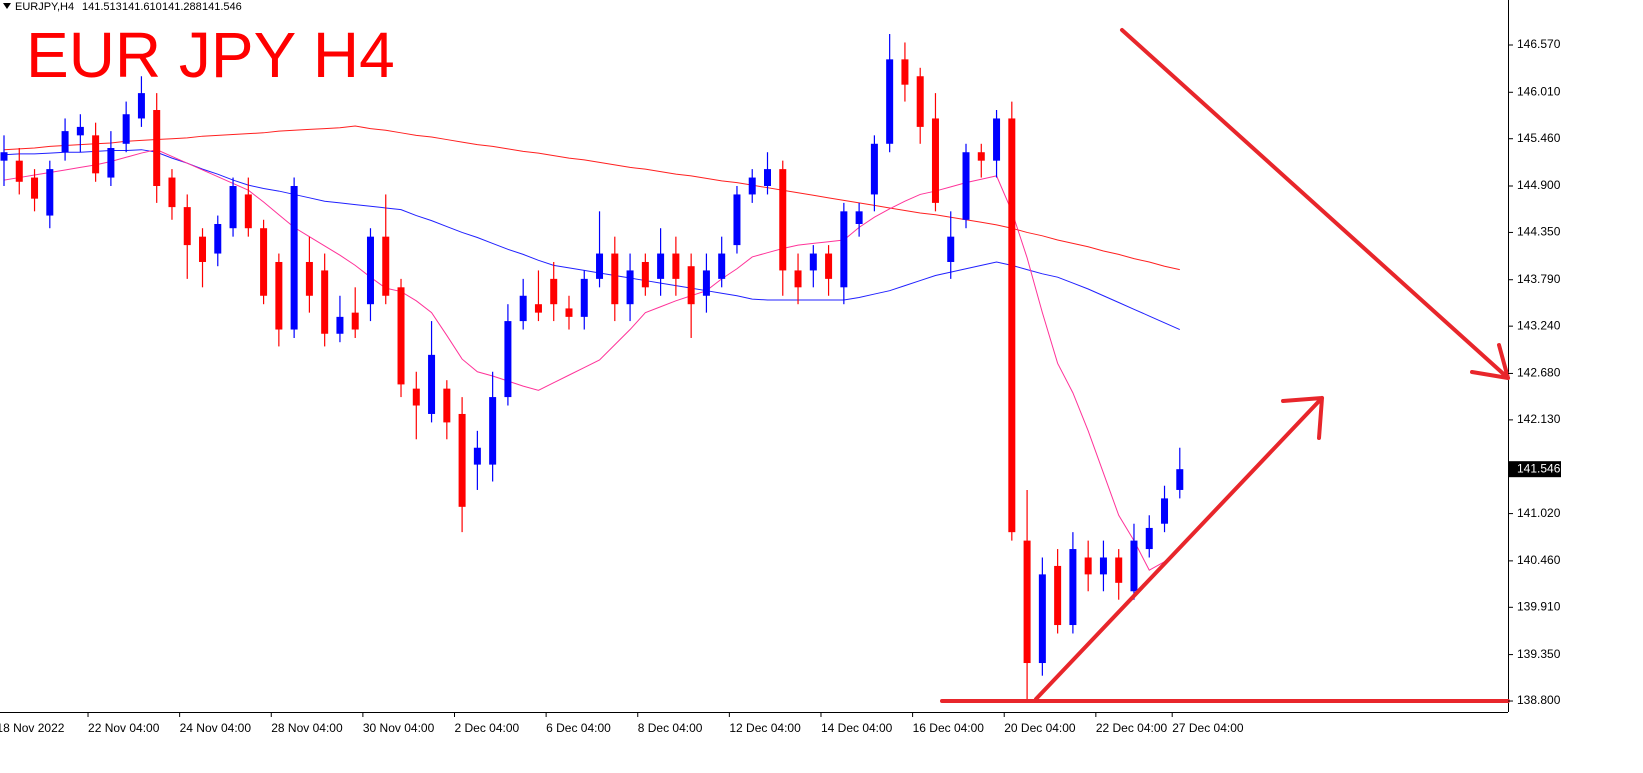 This screenshot has width=1643, height=773. I want to click on menu-triangle, so click(7, 6).